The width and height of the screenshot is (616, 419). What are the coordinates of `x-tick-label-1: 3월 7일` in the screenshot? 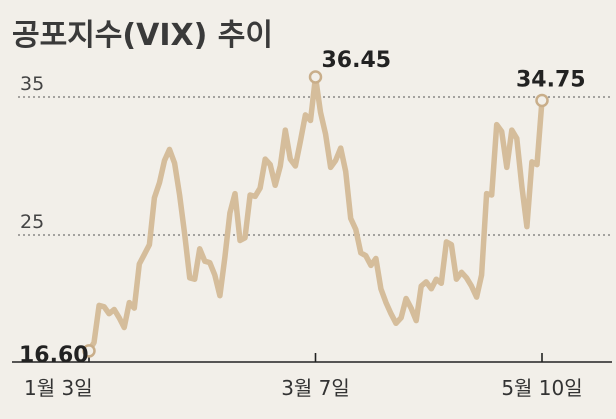 It's located at (315, 388).